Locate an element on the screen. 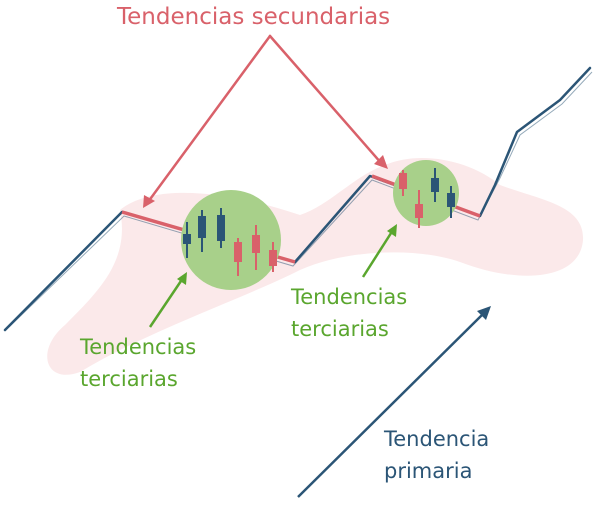 This screenshot has width=600, height=507. tertiary-circle-left is located at coordinates (231, 240).